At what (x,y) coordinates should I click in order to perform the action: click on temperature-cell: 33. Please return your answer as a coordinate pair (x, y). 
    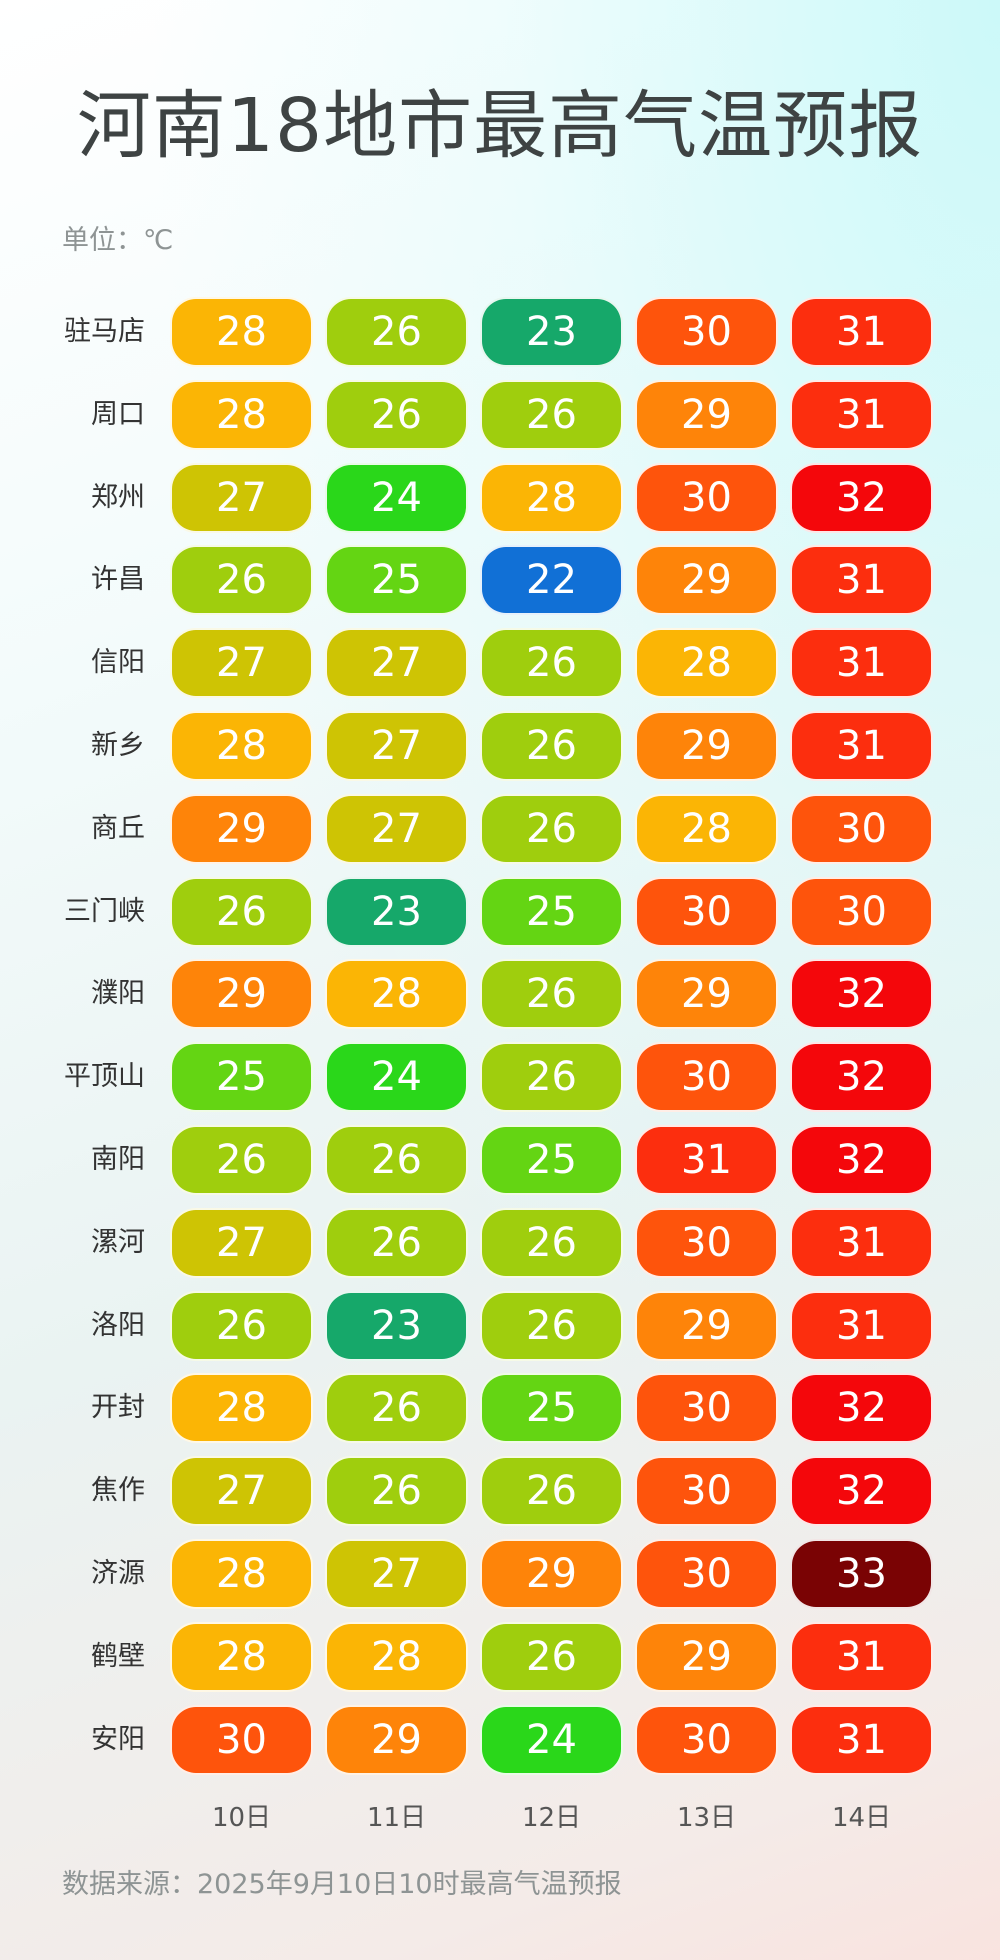
    Looking at the image, I should click on (861, 1574).